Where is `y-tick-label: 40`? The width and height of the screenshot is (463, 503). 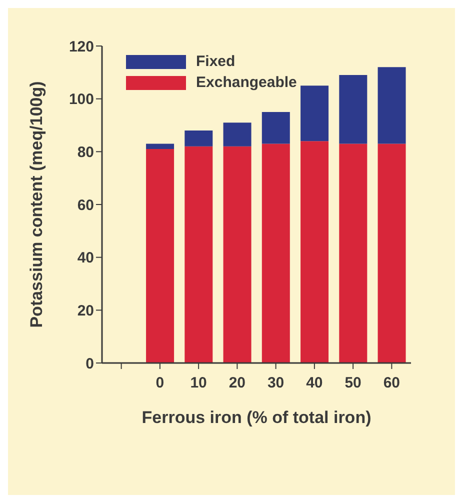
y-tick-label: 40 is located at coordinates (85, 258).